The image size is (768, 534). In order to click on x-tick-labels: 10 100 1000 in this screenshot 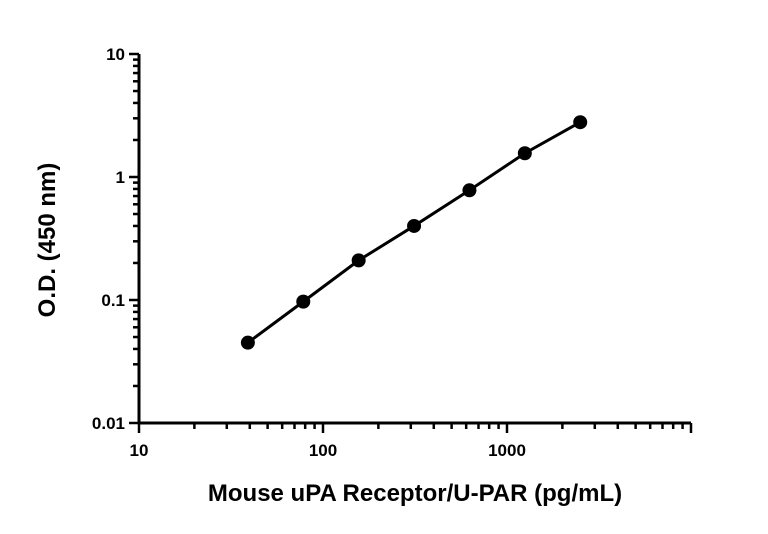, I will do `click(328, 450)`.